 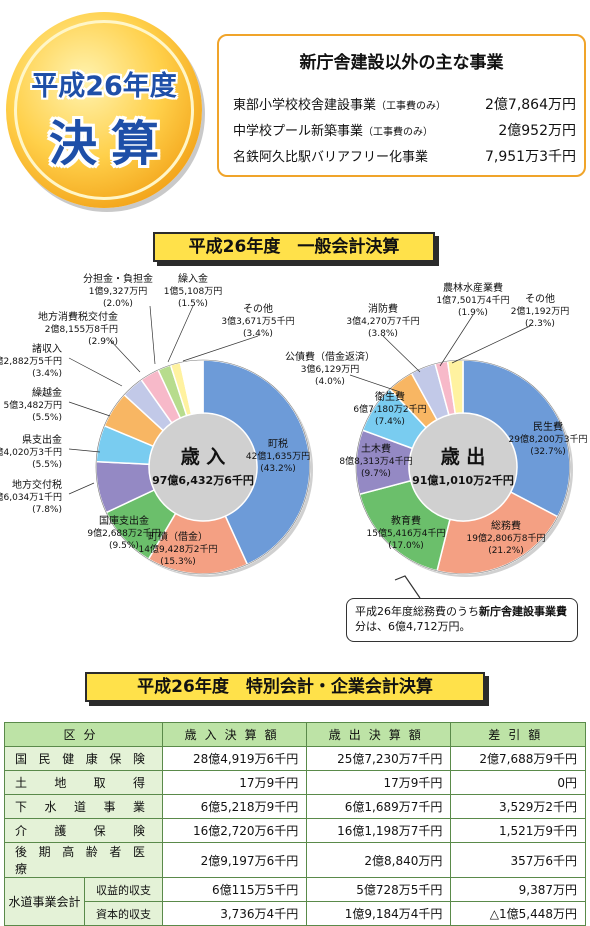 What do you see at coordinates (31, 451) in the screenshot?
I see `pie-label-4: 県支出金5億4,020万3千円(5.5%)` at bounding box center [31, 451].